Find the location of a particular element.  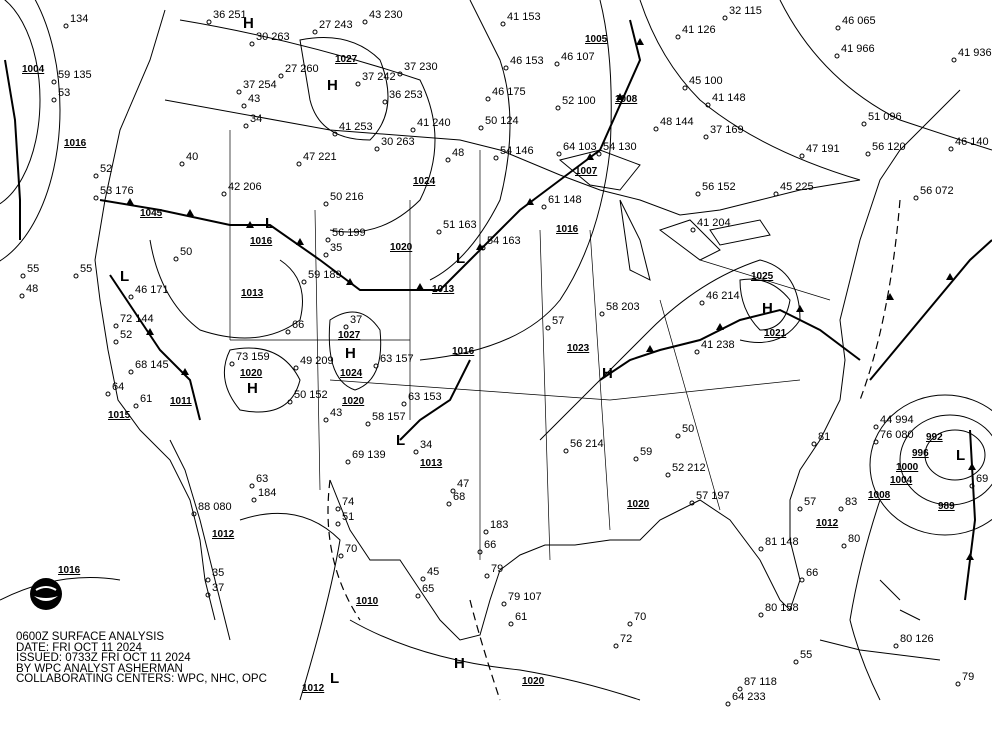

station-plot: 83 is located at coordinates (851, 502).